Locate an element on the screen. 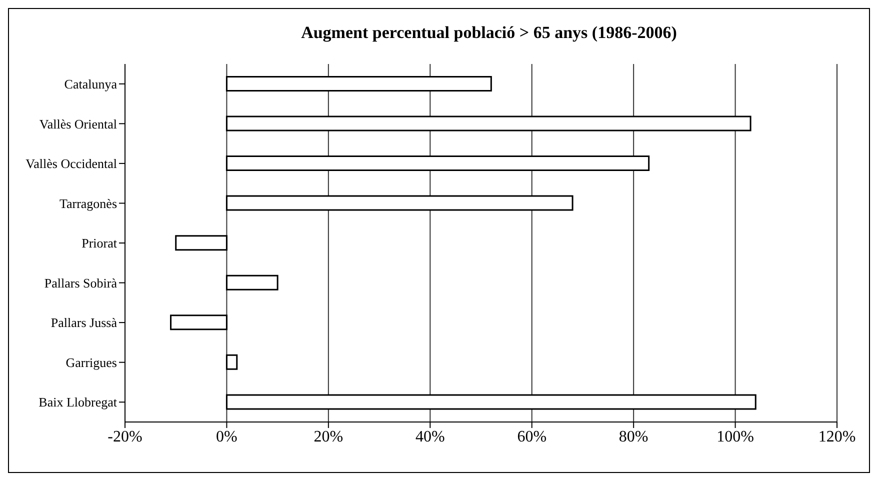 The width and height of the screenshot is (876, 479). x-tick-label: 0% is located at coordinates (227, 437).